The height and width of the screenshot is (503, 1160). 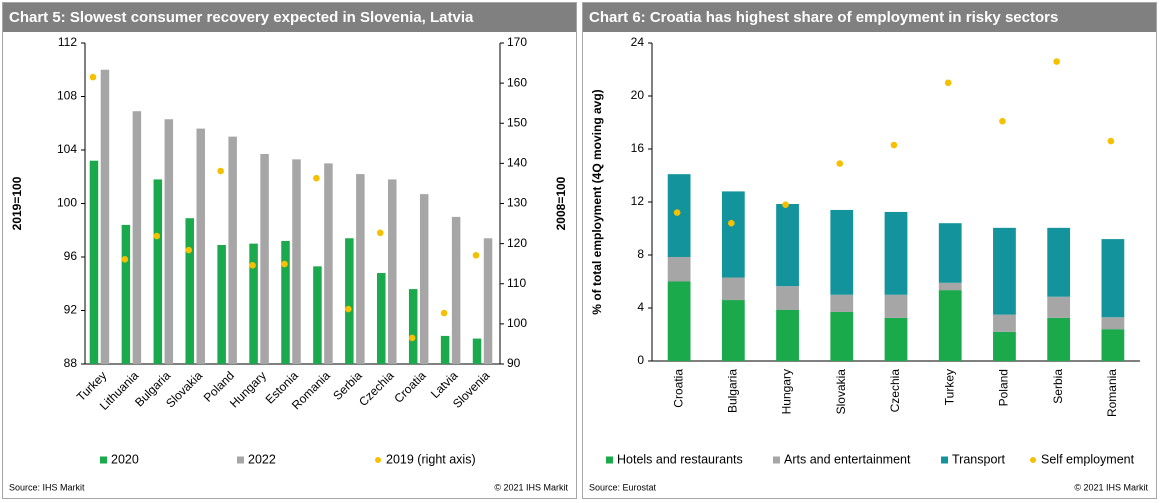 I want to click on y-tick-label: 4, so click(x=640, y=307).